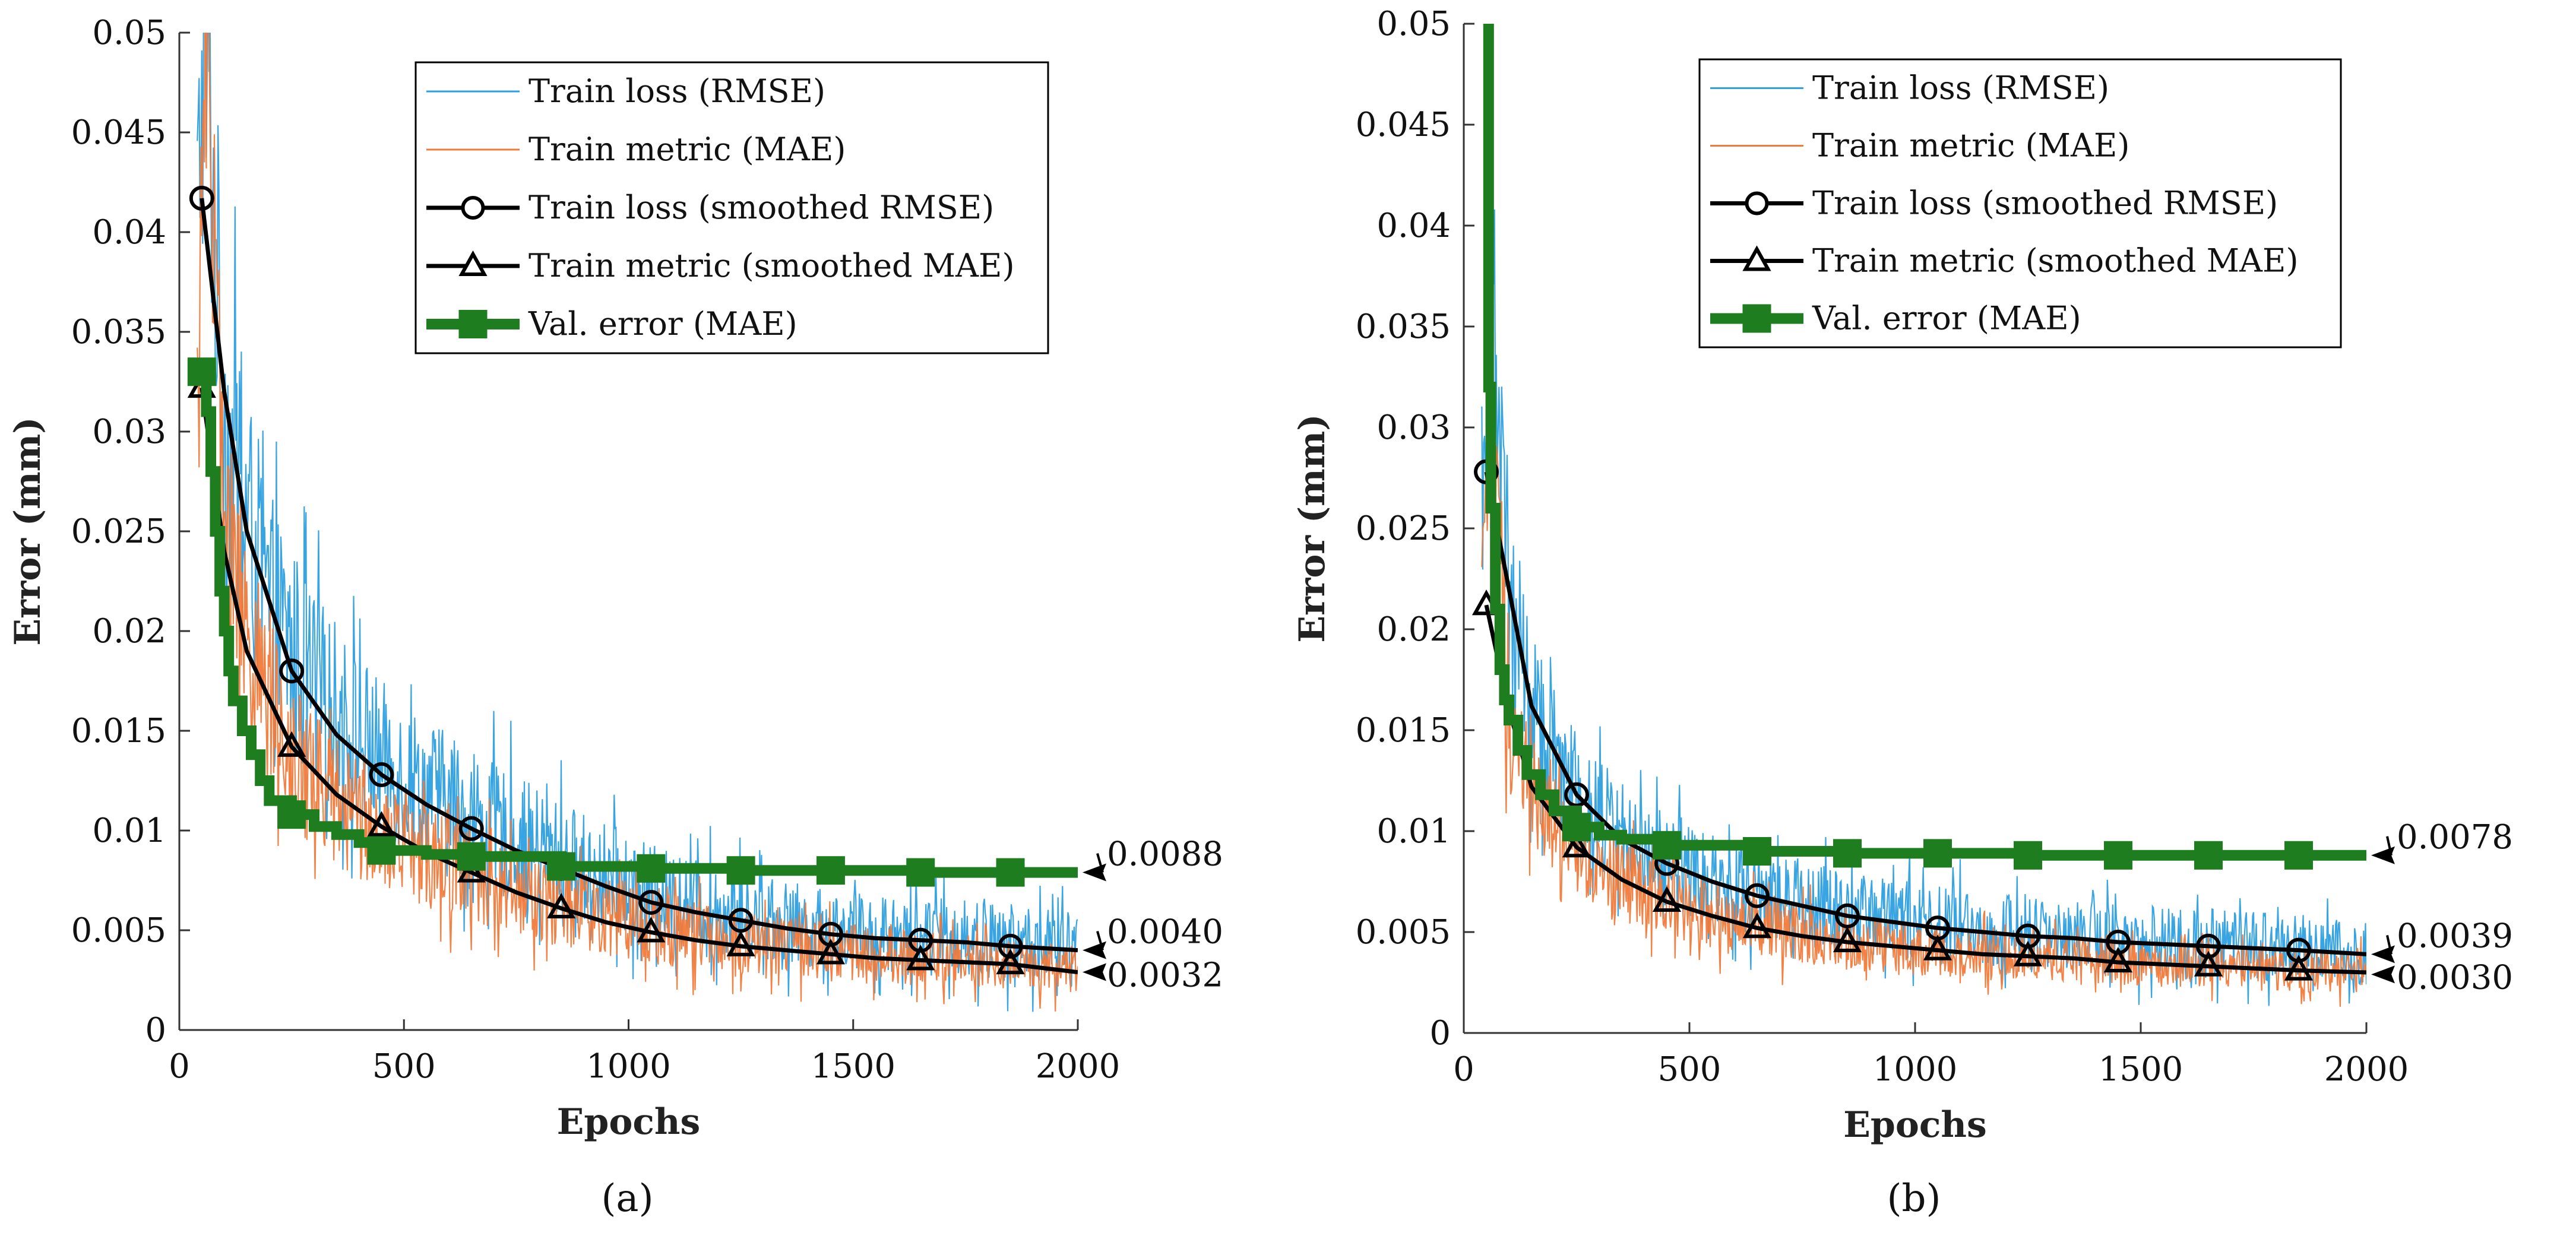 This screenshot has height=1236, width=2576. What do you see at coordinates (1413, 629) in the screenshot?
I see `y-tick-label: 0.02` at bounding box center [1413, 629].